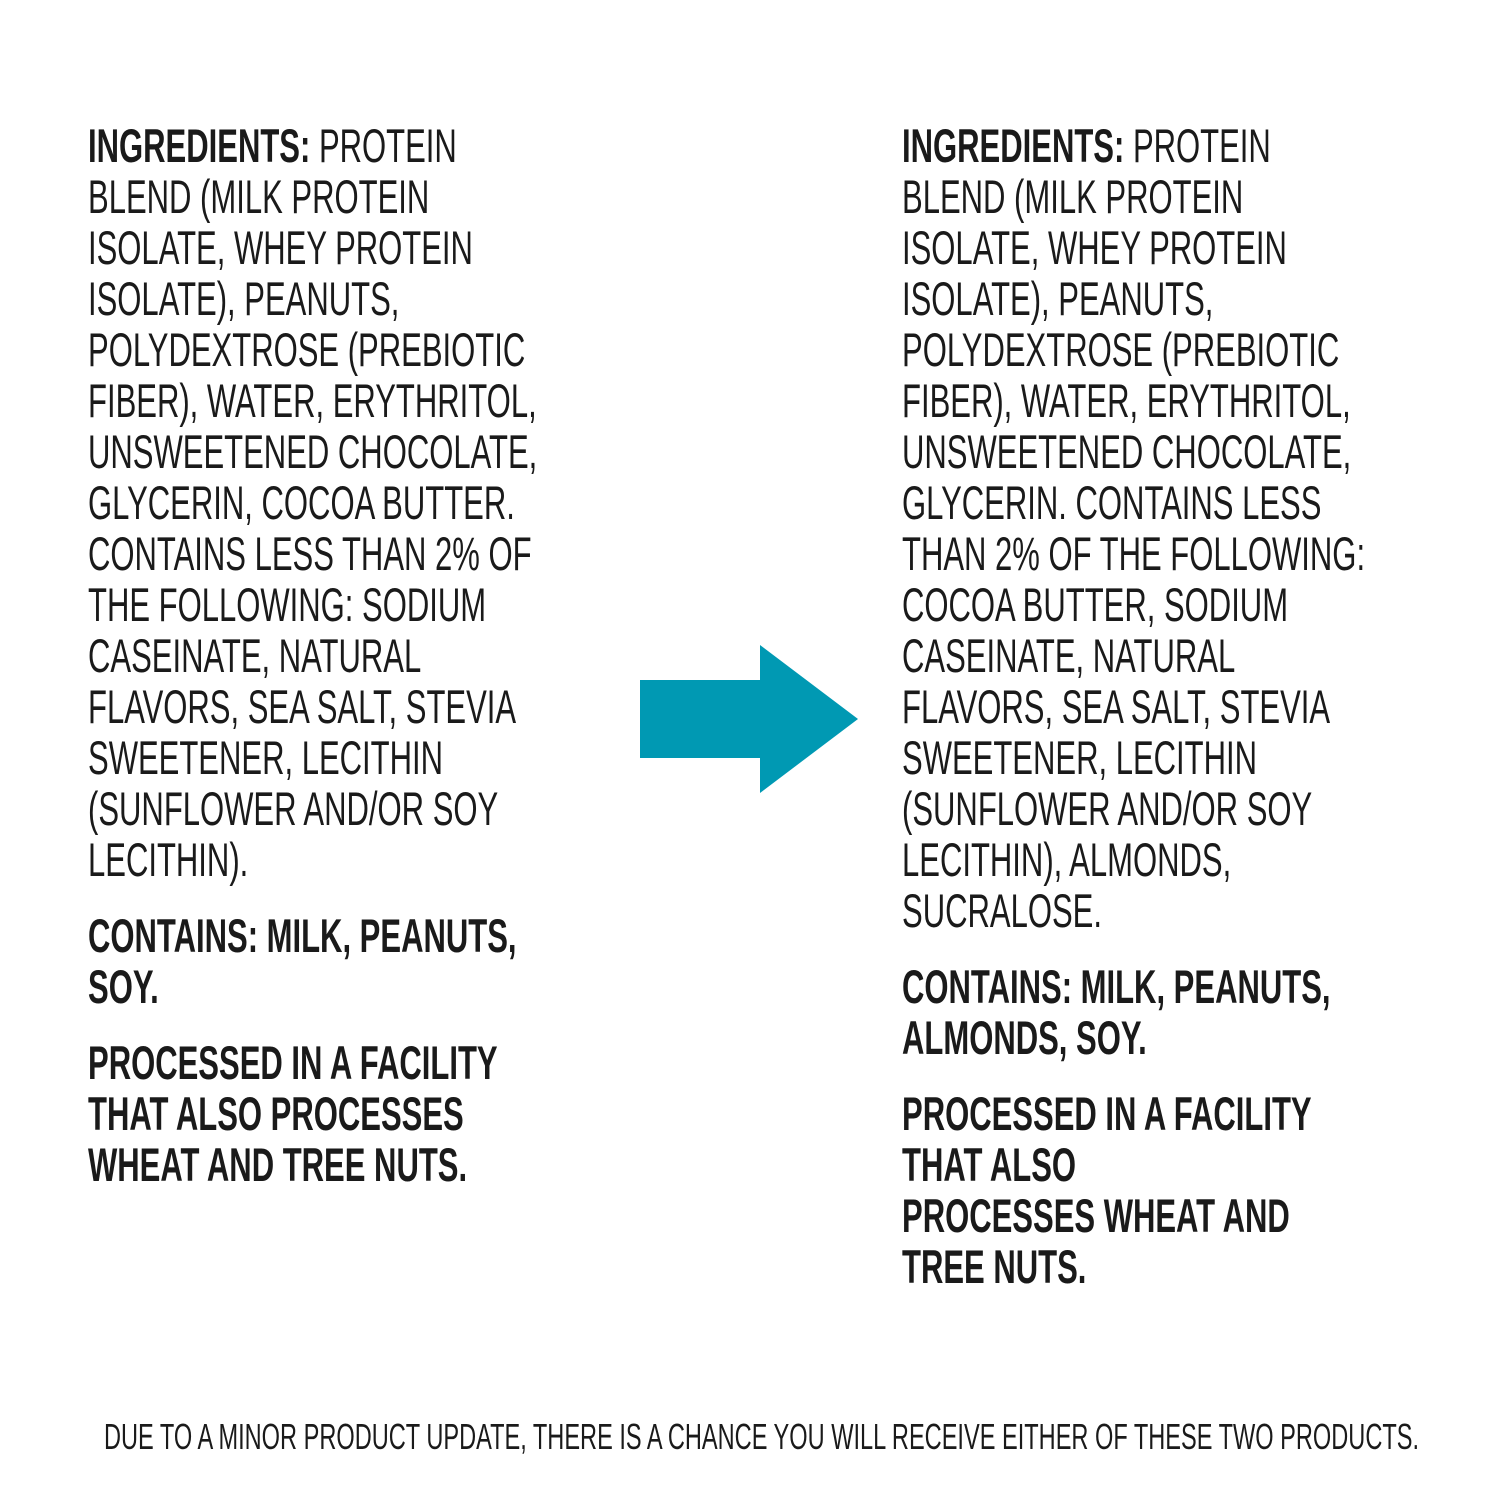 This screenshot has height=1500, width=1500. I want to click on ingredients-line: GLYCERIN. CONTAINS LESS, so click(1199, 502).